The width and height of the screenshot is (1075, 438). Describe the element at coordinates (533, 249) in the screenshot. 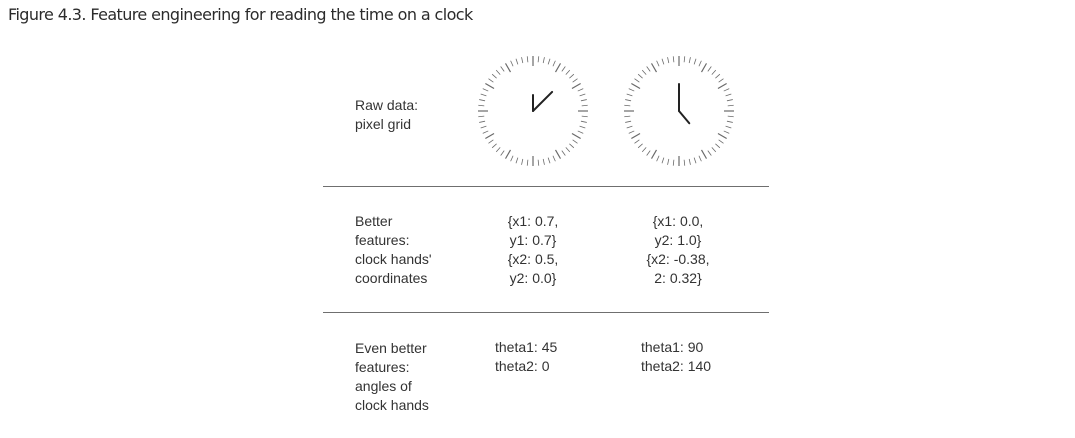

I see `coordinates-clock-1: {x1: 0.7, y1: 0.7} {x2: 0.5, y2: 0.0}` at that location.